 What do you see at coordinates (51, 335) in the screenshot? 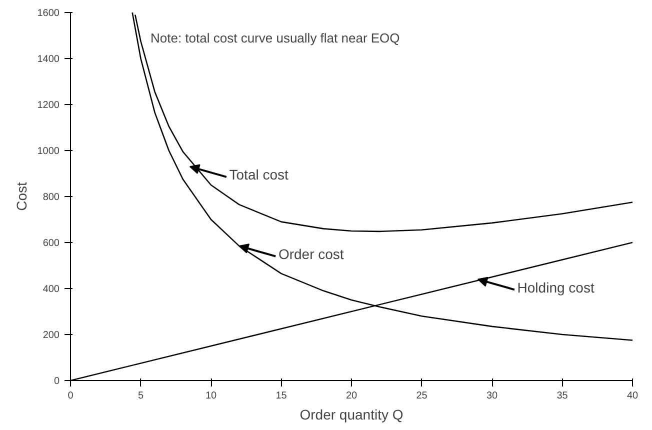
I see `y-tick-label: 200` at bounding box center [51, 335].